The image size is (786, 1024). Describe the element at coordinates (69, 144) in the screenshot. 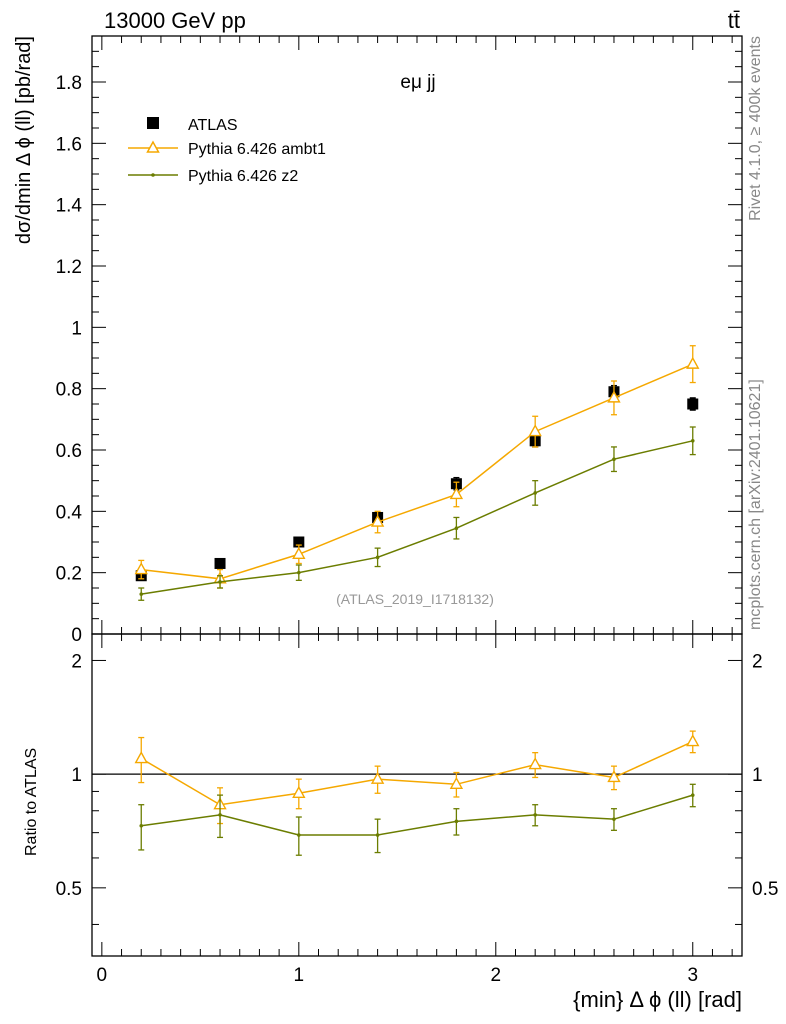

I see `y-tick-label: 1.6` at that location.